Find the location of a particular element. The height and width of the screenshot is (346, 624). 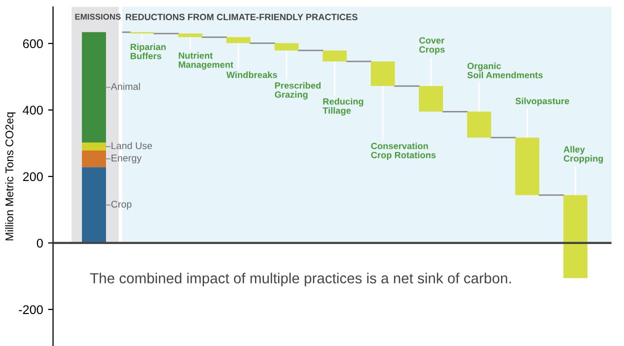

y-tick-label: 0 is located at coordinates (39, 243).